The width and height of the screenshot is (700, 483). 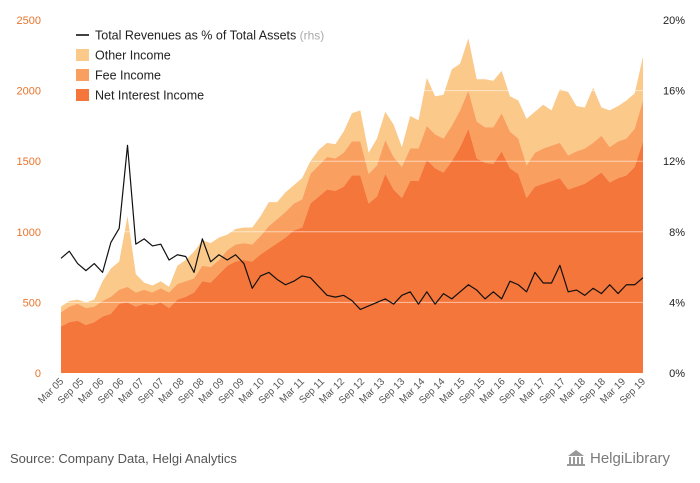 What do you see at coordinates (677, 303) in the screenshot?
I see `right-tick-label: 4%` at bounding box center [677, 303].